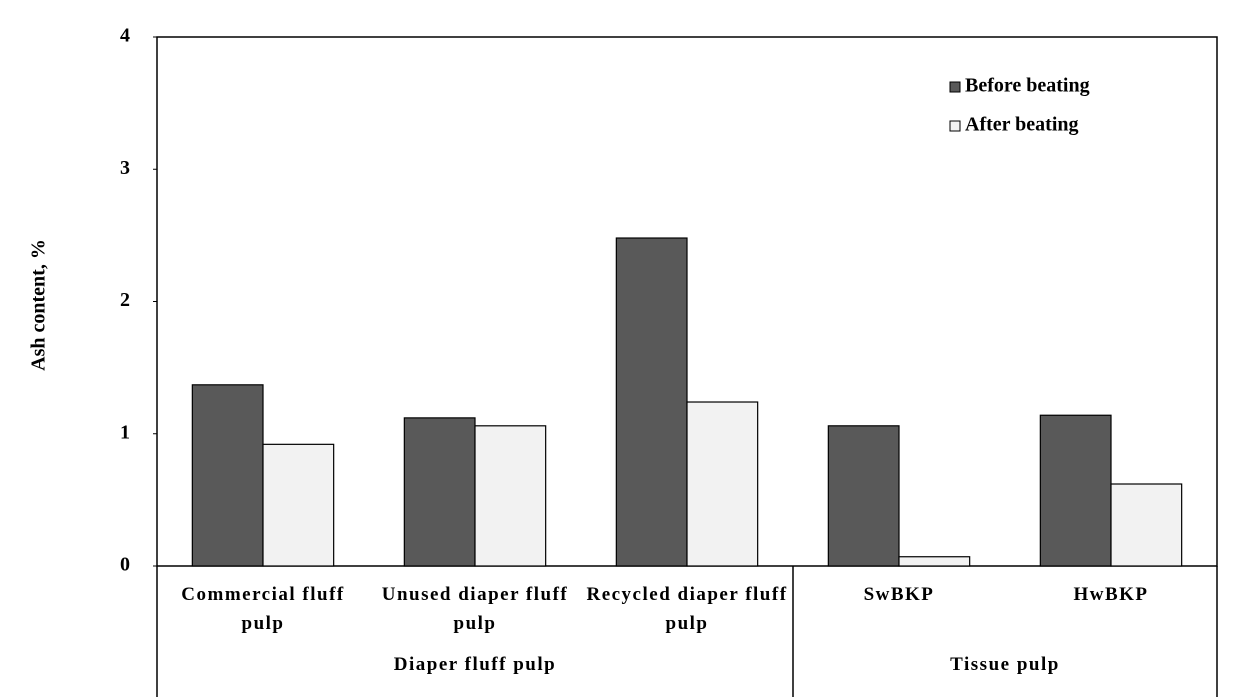 The width and height of the screenshot is (1233, 697). What do you see at coordinates (1022, 125) in the screenshot?
I see `legend-label: After beating` at bounding box center [1022, 125].